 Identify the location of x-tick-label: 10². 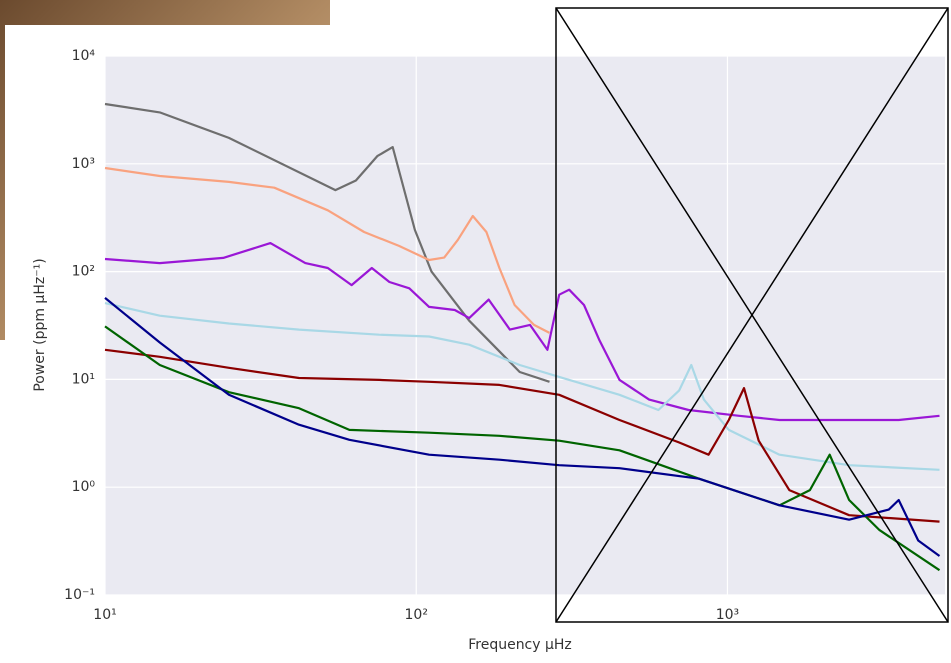
(416, 615).